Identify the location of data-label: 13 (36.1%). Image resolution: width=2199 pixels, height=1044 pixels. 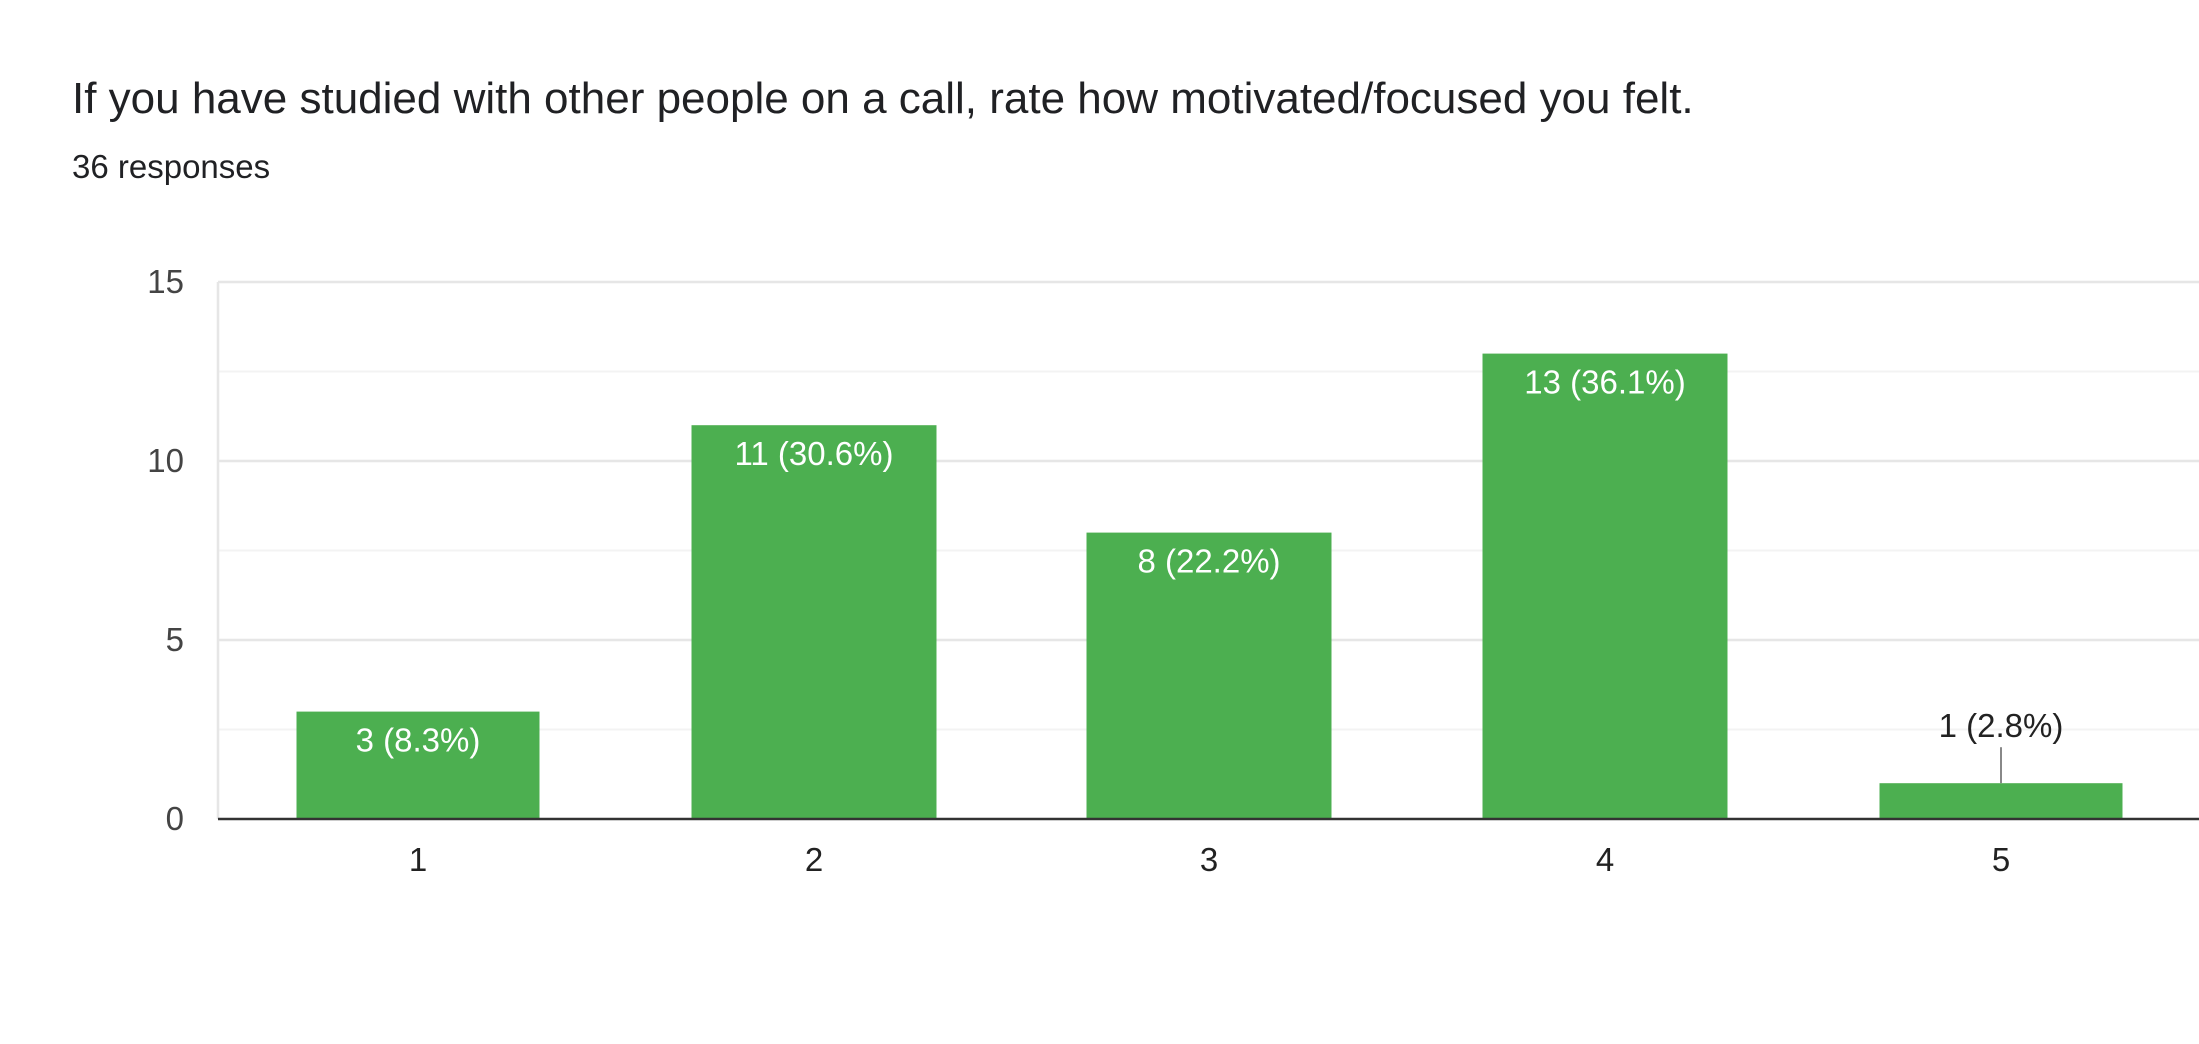
(1604, 382).